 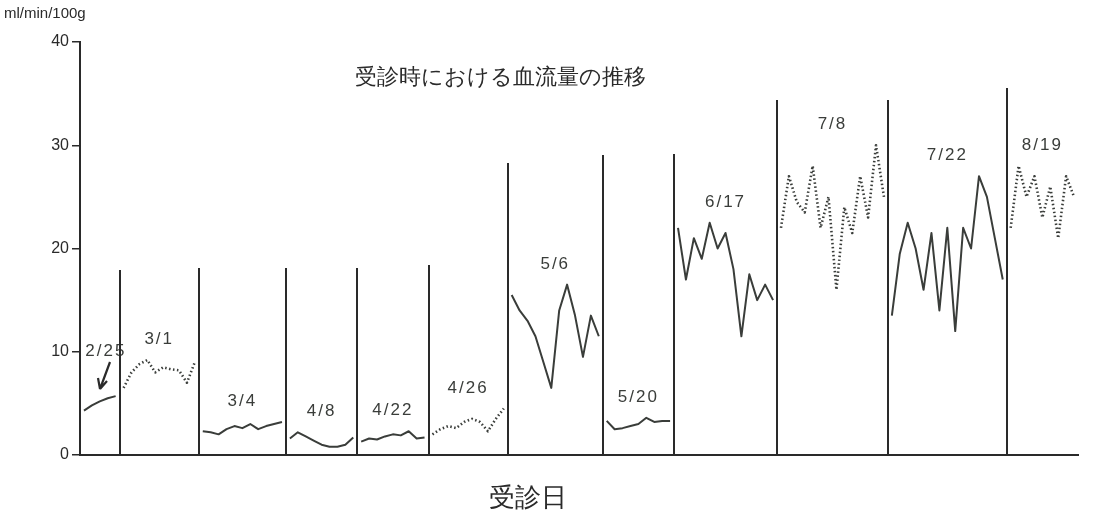 I want to click on series-label: 8/19, so click(x=1042, y=144).